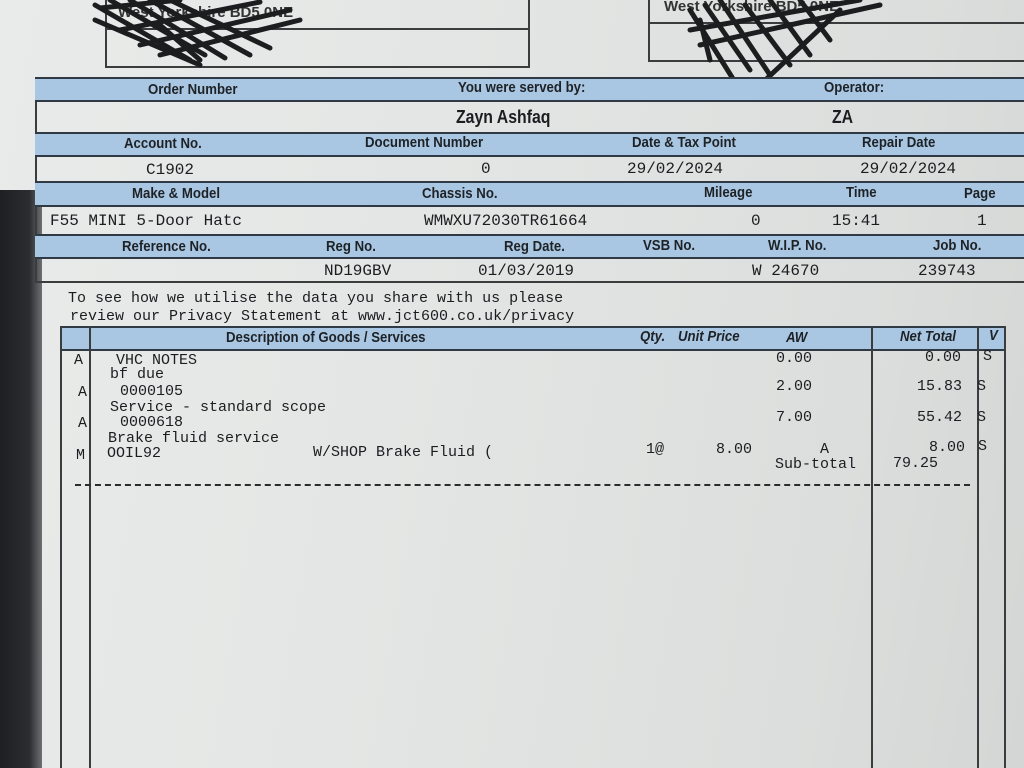 This screenshot has width=1024, height=768. Describe the element at coordinates (157, 360) in the screenshot. I see `row-ref: VHC NOTES` at that location.